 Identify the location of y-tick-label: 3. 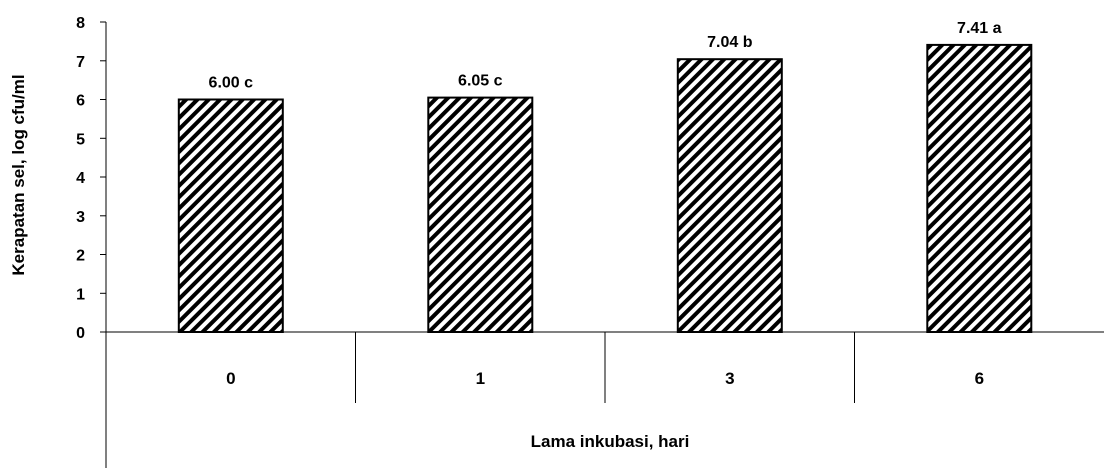
(80, 217).